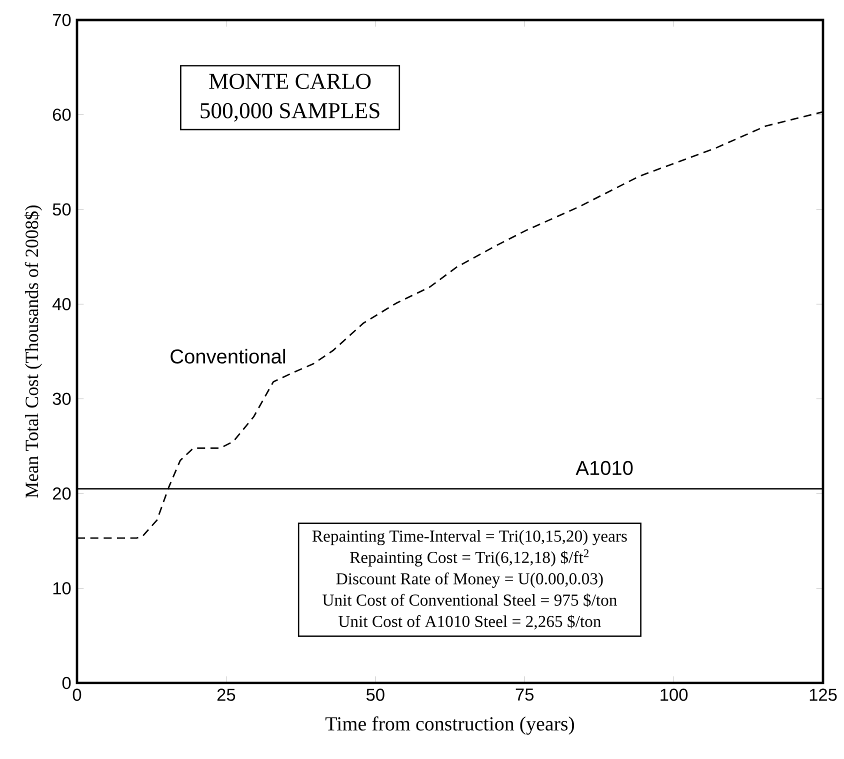 The width and height of the screenshot is (844, 759). What do you see at coordinates (604, 468) in the screenshot?
I see `series-label: A1010` at bounding box center [604, 468].